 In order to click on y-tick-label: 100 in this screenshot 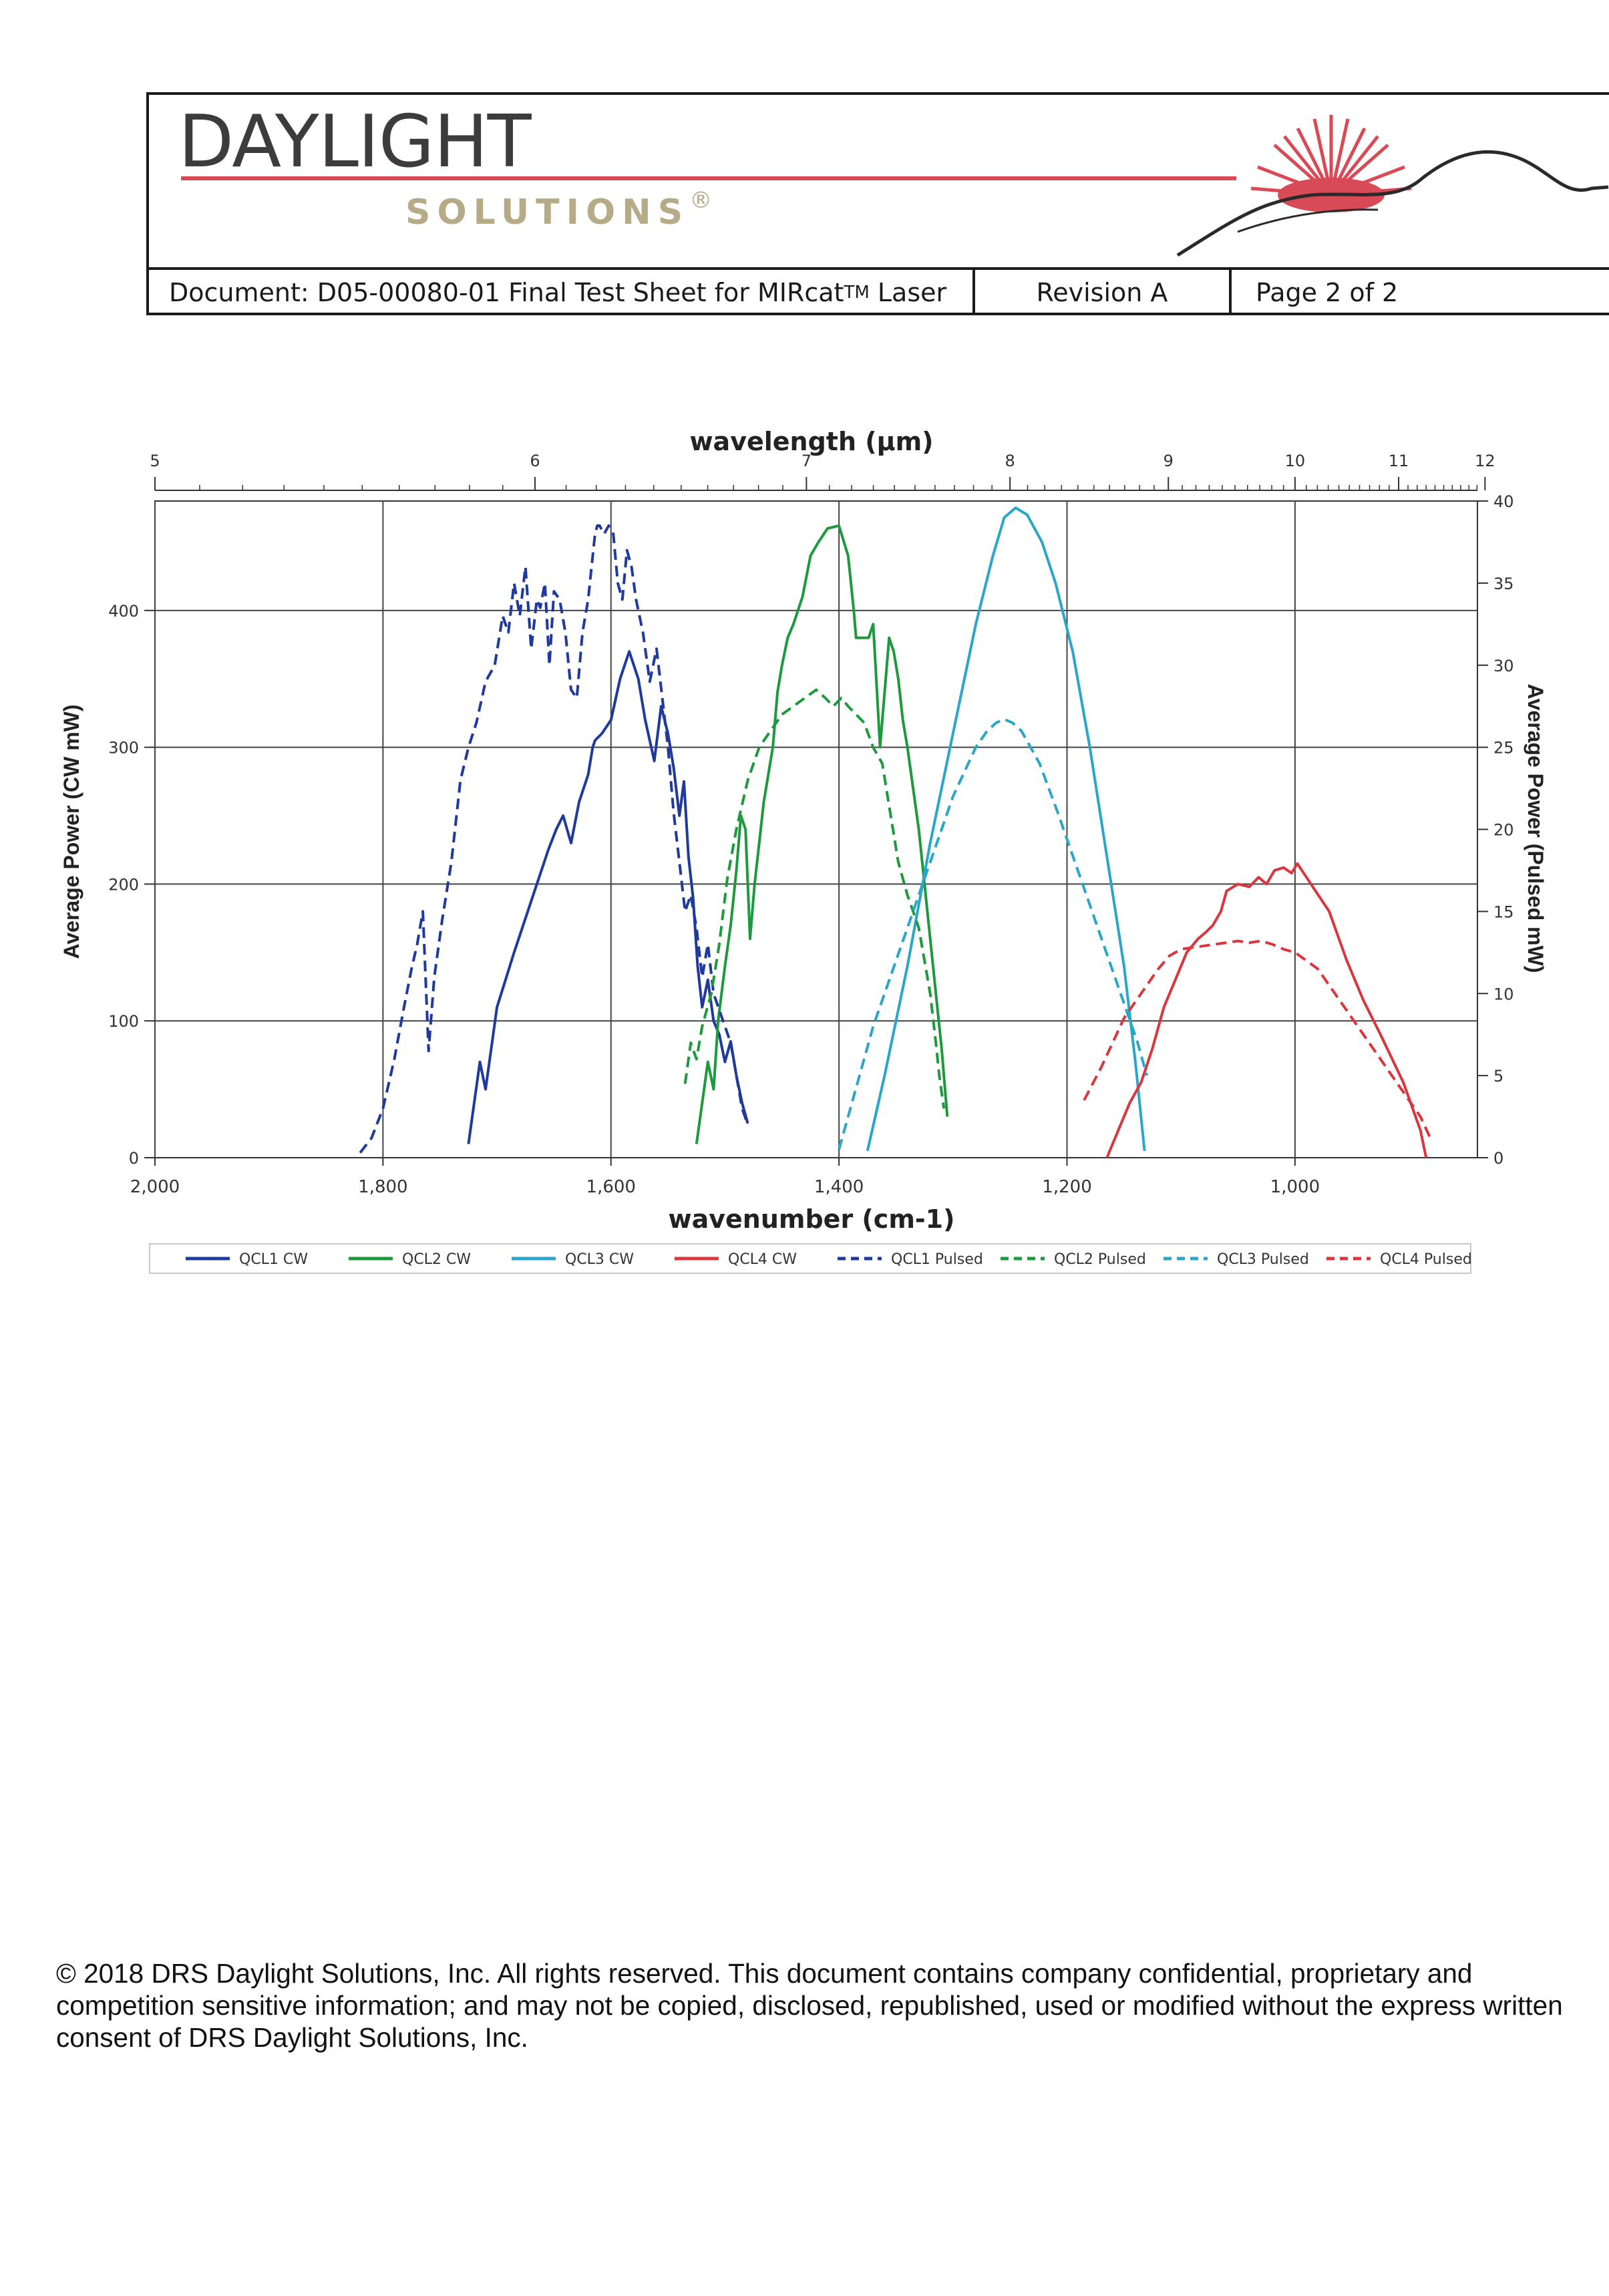, I will do `click(124, 1021)`.